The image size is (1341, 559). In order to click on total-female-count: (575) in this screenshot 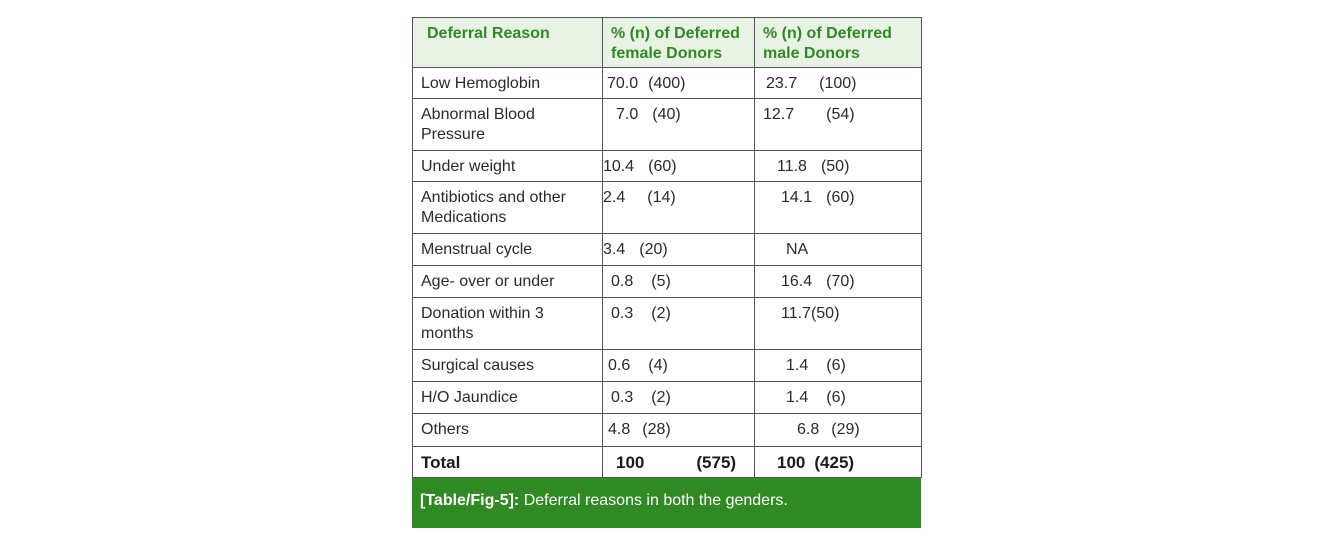, I will do `click(716, 462)`.